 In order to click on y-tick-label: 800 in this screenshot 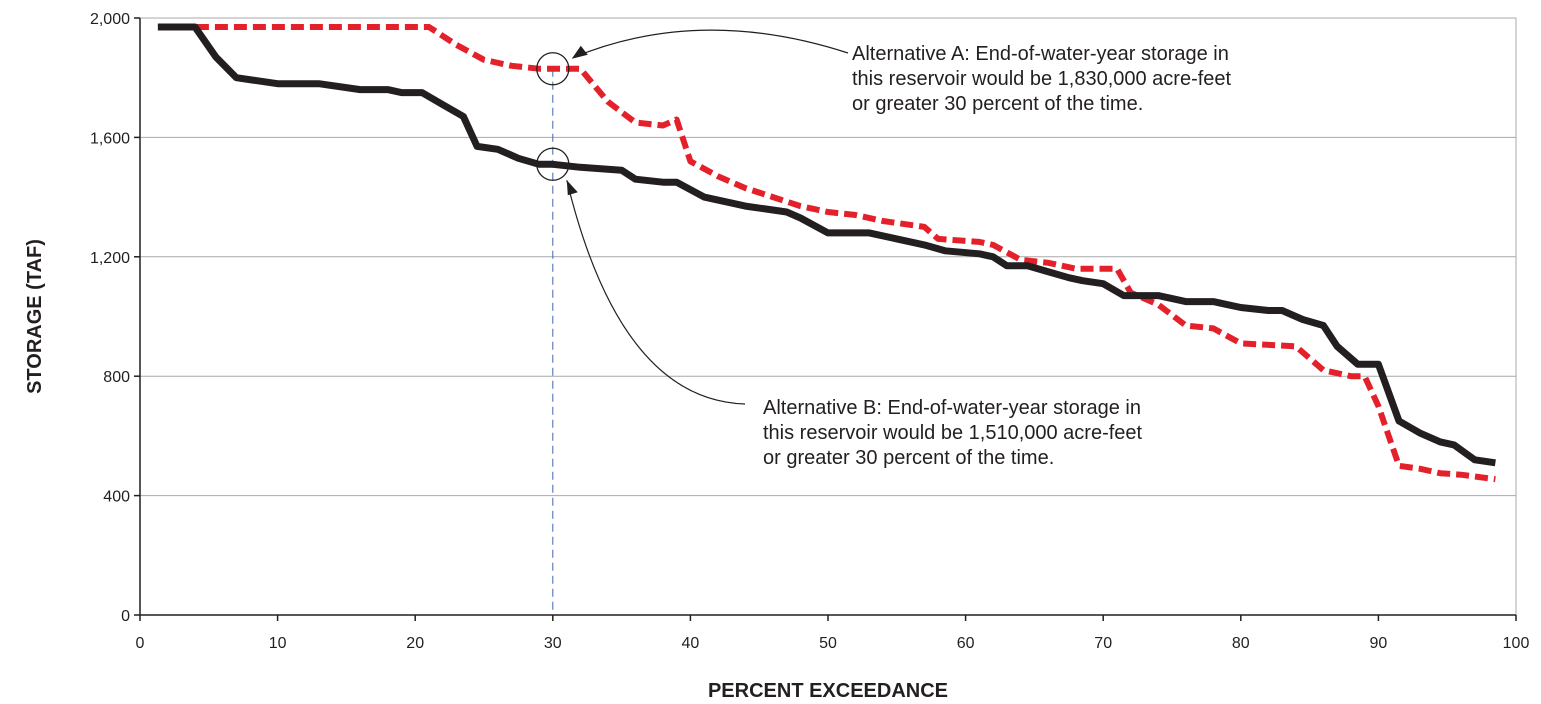, I will do `click(116, 377)`.